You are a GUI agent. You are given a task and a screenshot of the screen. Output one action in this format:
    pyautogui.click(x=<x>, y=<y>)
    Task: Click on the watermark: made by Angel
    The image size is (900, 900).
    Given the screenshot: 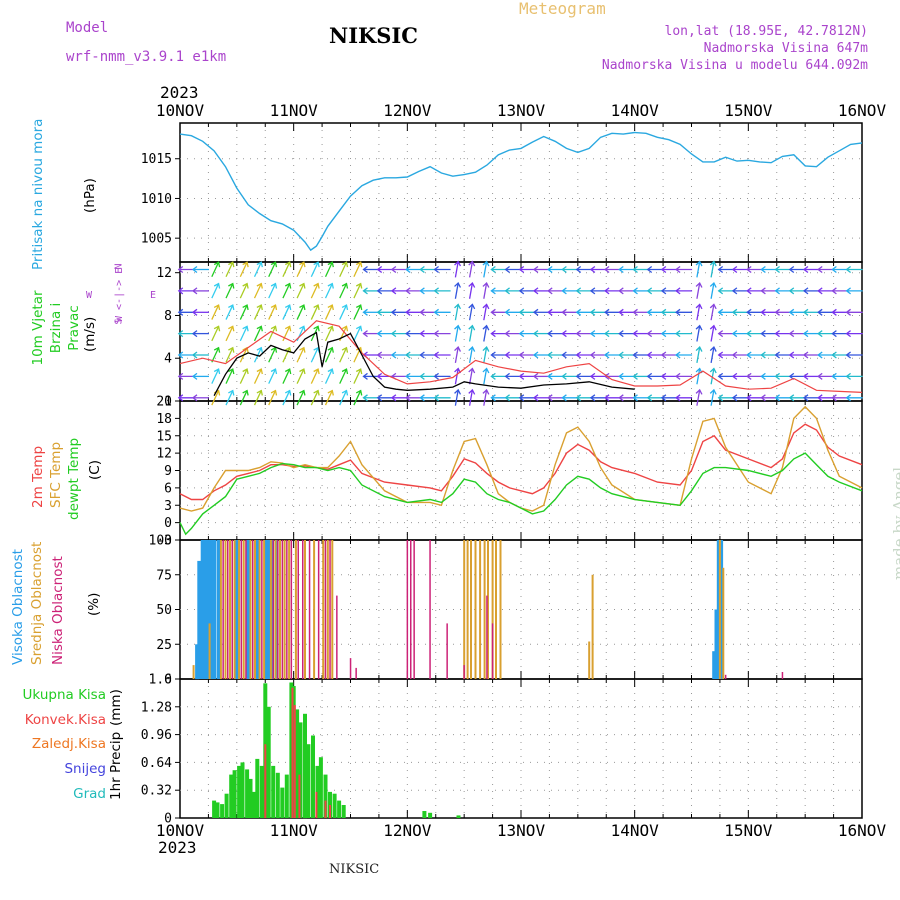 What is the action you would take?
    pyautogui.click(x=895, y=523)
    